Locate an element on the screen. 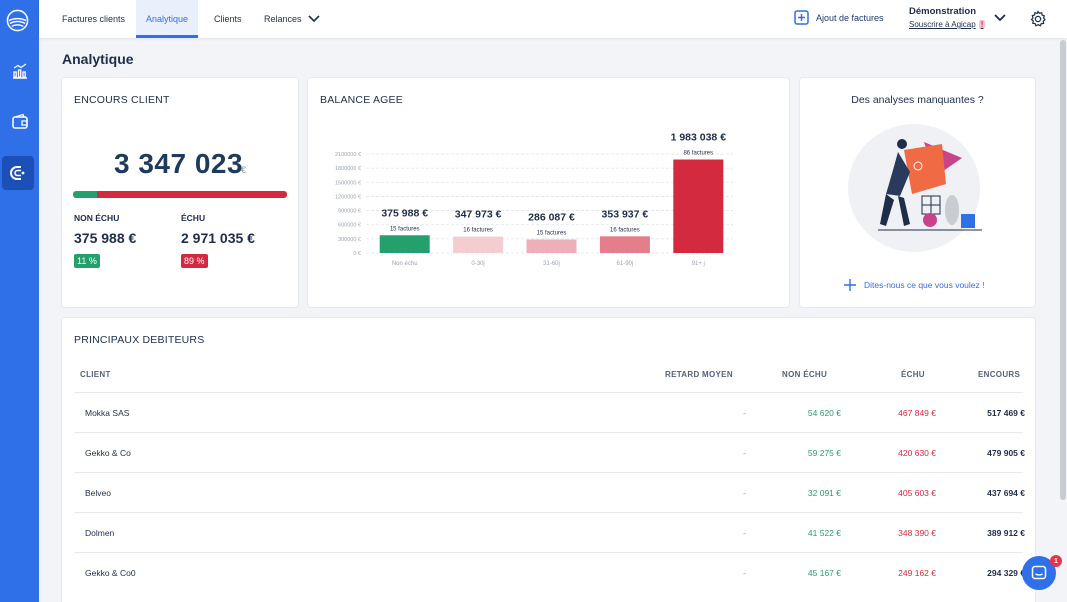 The height and width of the screenshot is (602, 1067). col-echu: ÉCHU is located at coordinates (913, 374).